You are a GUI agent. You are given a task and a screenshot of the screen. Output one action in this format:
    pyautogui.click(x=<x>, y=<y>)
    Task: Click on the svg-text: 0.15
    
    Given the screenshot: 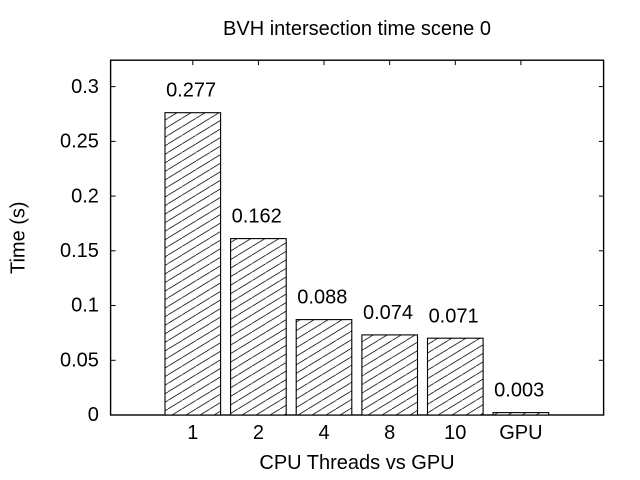 What is the action you would take?
    pyautogui.click(x=79, y=251)
    